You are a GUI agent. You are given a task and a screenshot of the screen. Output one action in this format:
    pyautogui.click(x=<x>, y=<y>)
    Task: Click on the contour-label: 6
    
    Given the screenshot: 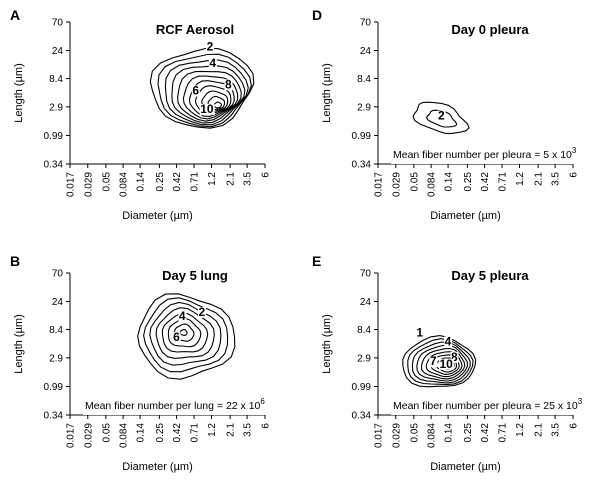 What is the action you would take?
    pyautogui.click(x=176, y=337)
    